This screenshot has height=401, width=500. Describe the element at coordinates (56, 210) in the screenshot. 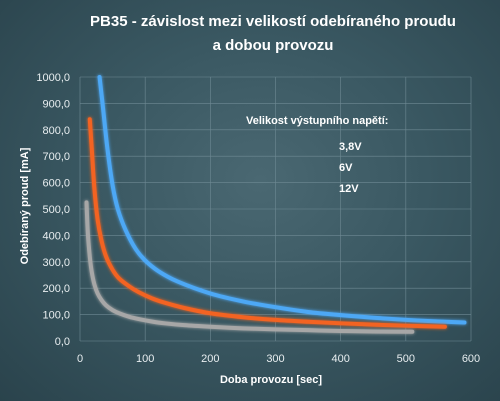

I see `y-tick-label: 500,0` at that location.